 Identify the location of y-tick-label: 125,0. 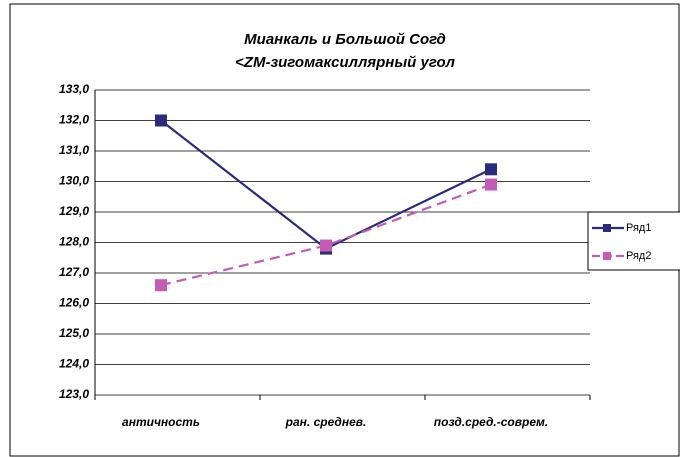
(74, 333).